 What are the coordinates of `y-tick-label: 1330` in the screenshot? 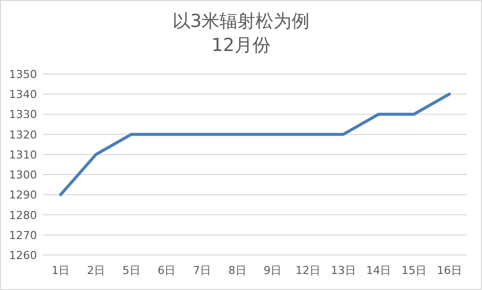 It's located at (23, 115).